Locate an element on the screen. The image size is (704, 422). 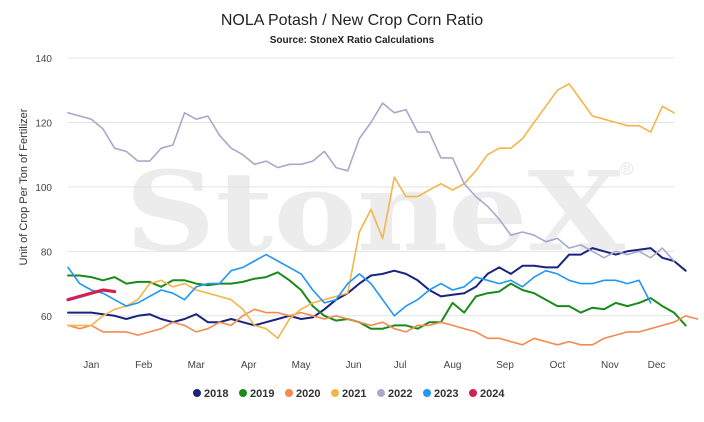
x-tick-label: Nov is located at coordinates (610, 365).